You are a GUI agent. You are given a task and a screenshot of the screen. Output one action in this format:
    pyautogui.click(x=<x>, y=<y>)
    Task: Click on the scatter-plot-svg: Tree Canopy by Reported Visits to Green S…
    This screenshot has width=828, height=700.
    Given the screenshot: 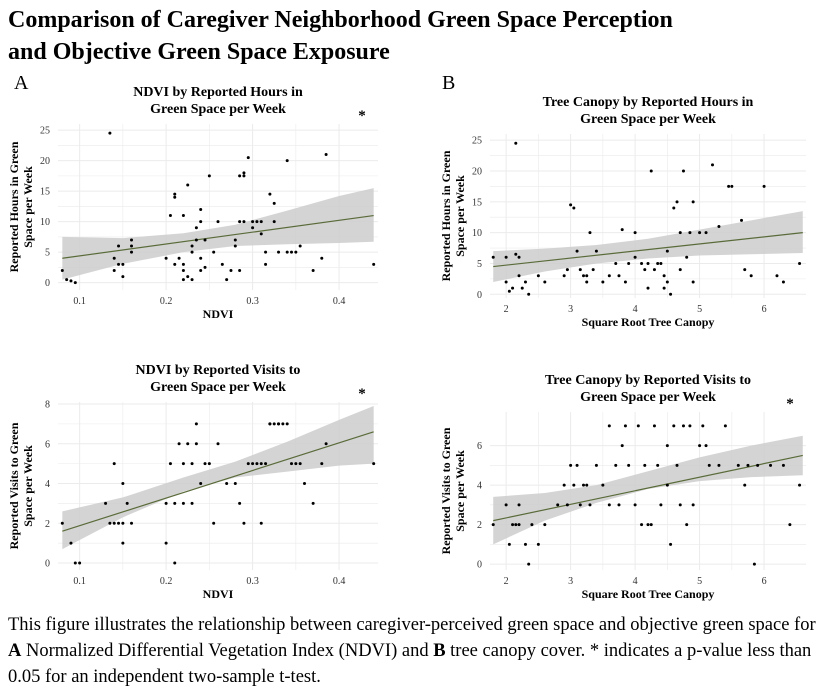 What is the action you would take?
    pyautogui.click(x=622, y=487)
    